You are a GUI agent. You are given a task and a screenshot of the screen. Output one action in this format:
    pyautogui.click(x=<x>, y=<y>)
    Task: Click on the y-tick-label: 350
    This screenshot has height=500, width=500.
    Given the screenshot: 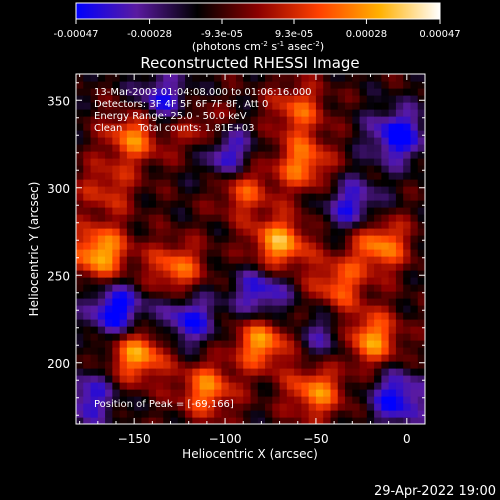 What is the action you would take?
    pyautogui.click(x=58, y=101)
    